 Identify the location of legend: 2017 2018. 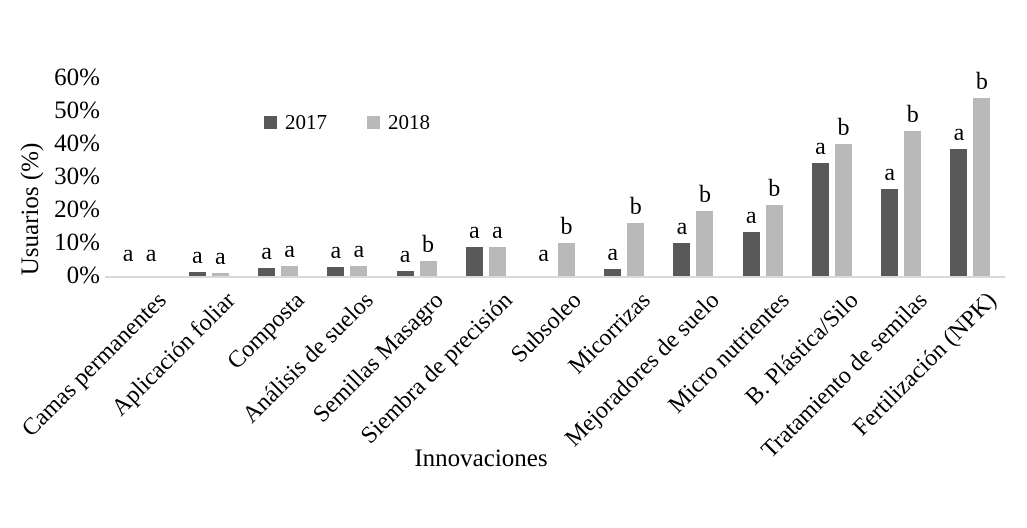
(347, 122).